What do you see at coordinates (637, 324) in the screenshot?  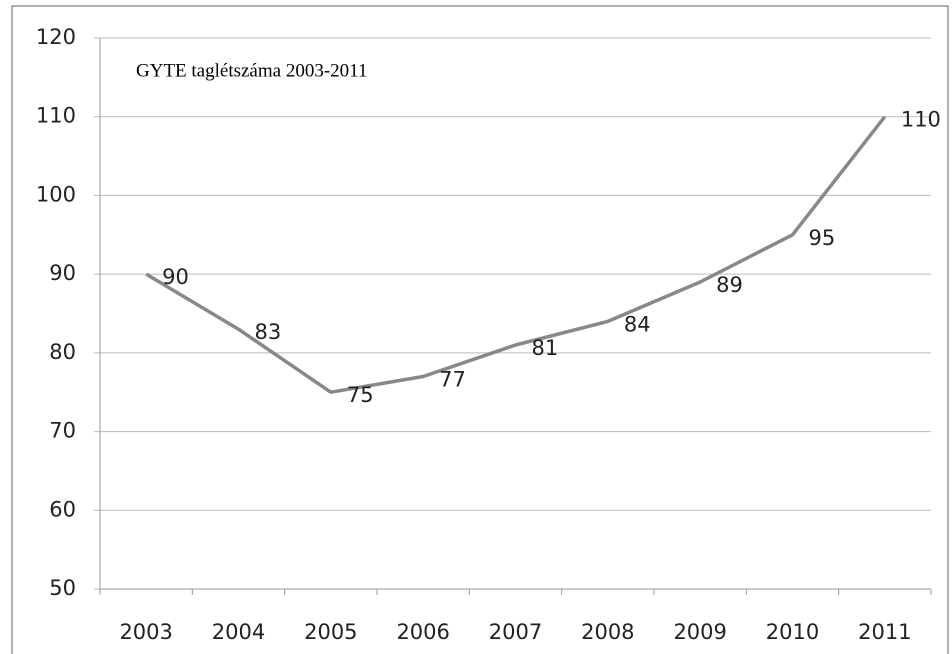 I see `data-label: 84` at bounding box center [637, 324].